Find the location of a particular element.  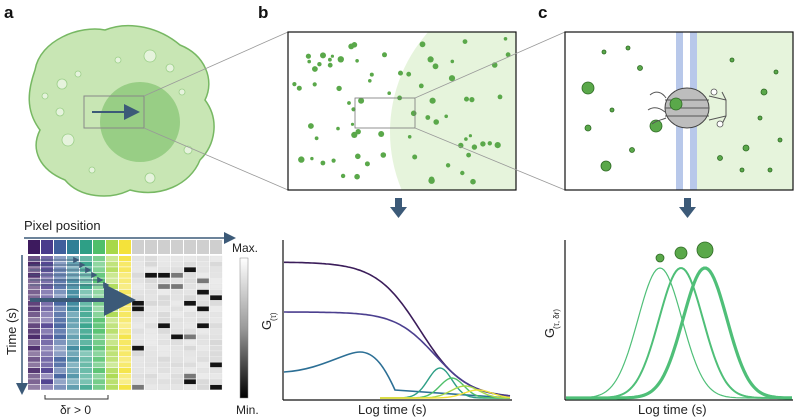

curve-large-molecule is located at coordinates (679, 333).